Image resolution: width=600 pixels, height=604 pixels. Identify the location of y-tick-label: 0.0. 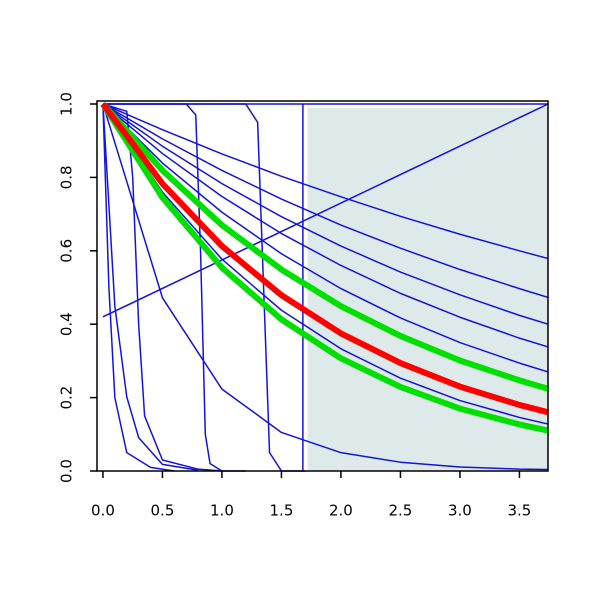
(67, 471).